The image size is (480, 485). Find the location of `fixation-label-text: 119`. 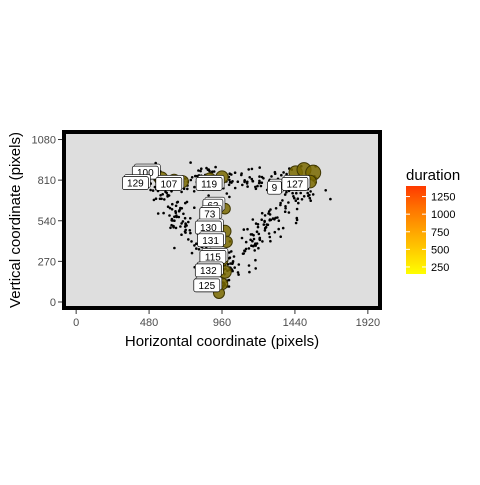

fixation-label-text: 119 is located at coordinates (209, 184).